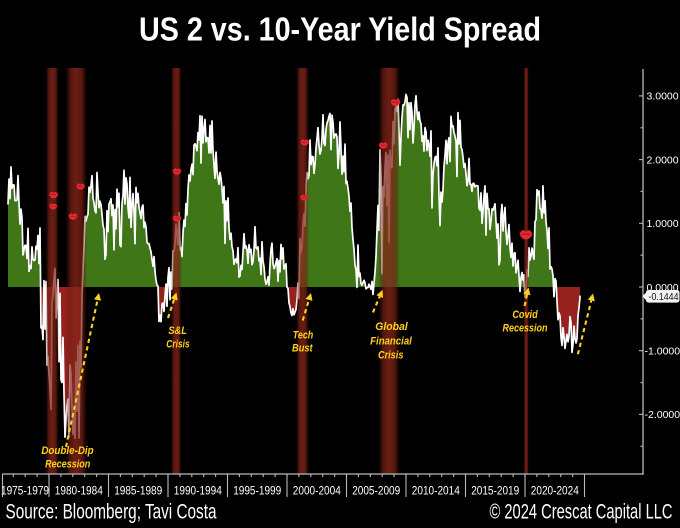 The width and height of the screenshot is (680, 528). What do you see at coordinates (317, 491) in the screenshot?
I see `svg-text: 2000-2004` at bounding box center [317, 491].